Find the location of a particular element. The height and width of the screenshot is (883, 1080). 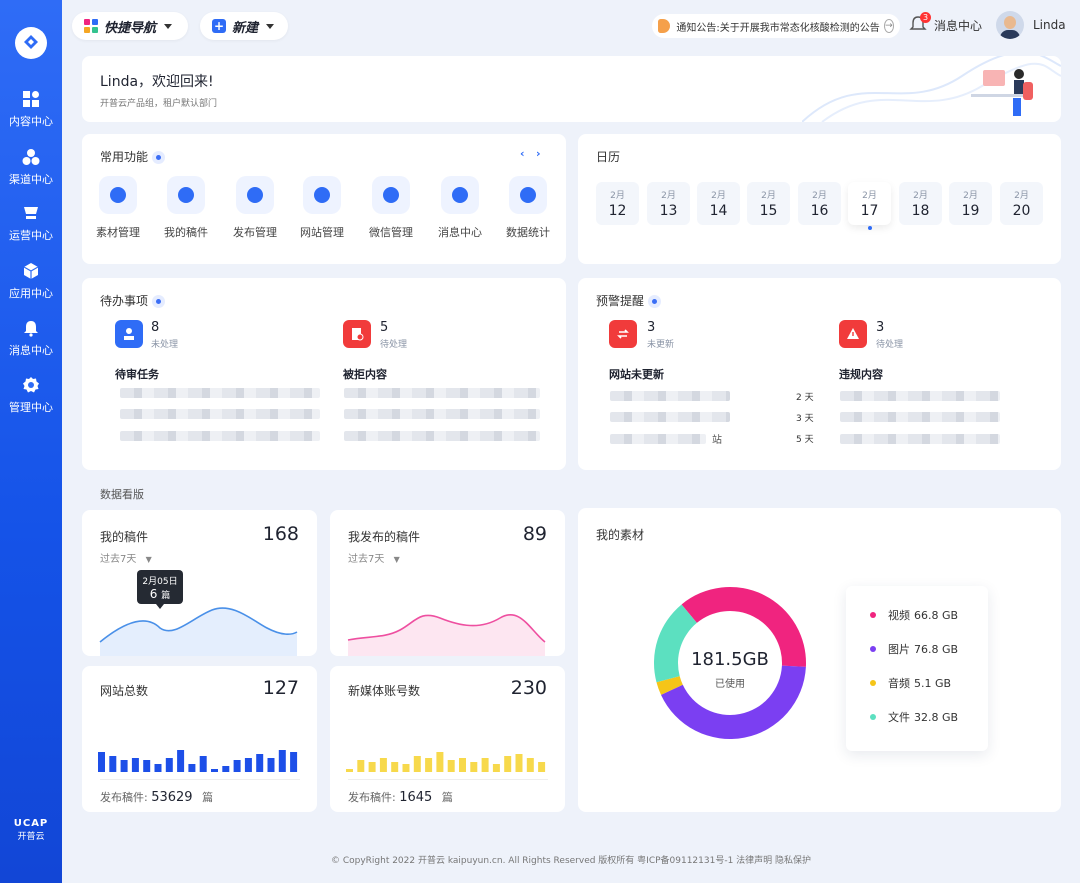

chevron-right-icon: › is located at coordinates (538, 153).